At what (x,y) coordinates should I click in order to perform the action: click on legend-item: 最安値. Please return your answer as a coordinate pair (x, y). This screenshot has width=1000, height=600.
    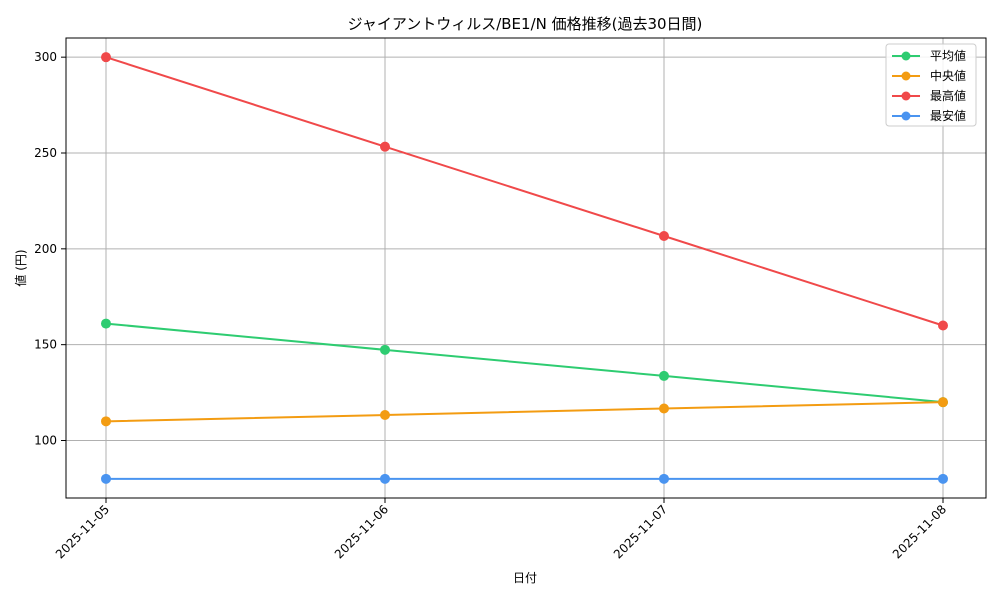
    Looking at the image, I should click on (929, 115).